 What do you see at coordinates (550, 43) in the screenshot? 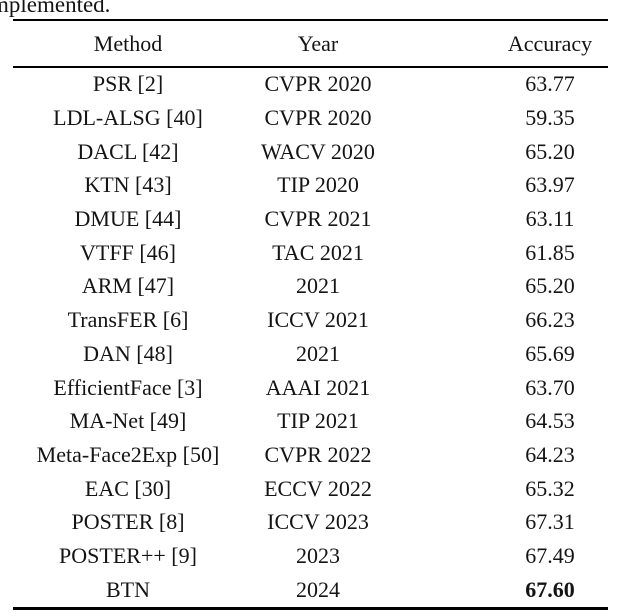
I see `column-header-accuracy: Accuracy` at bounding box center [550, 43].